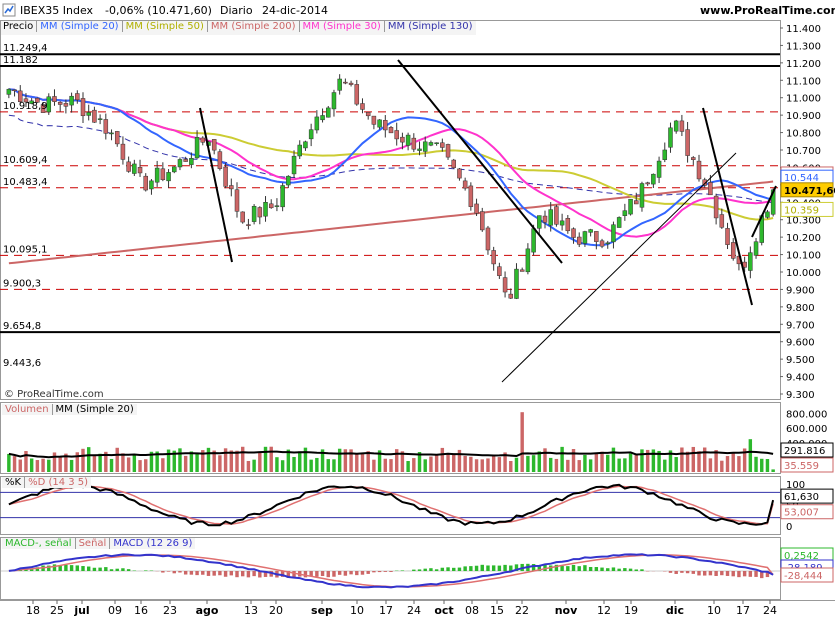  Describe the element at coordinates (251, 610) in the screenshot. I see `x-tick-label: 13` at that location.